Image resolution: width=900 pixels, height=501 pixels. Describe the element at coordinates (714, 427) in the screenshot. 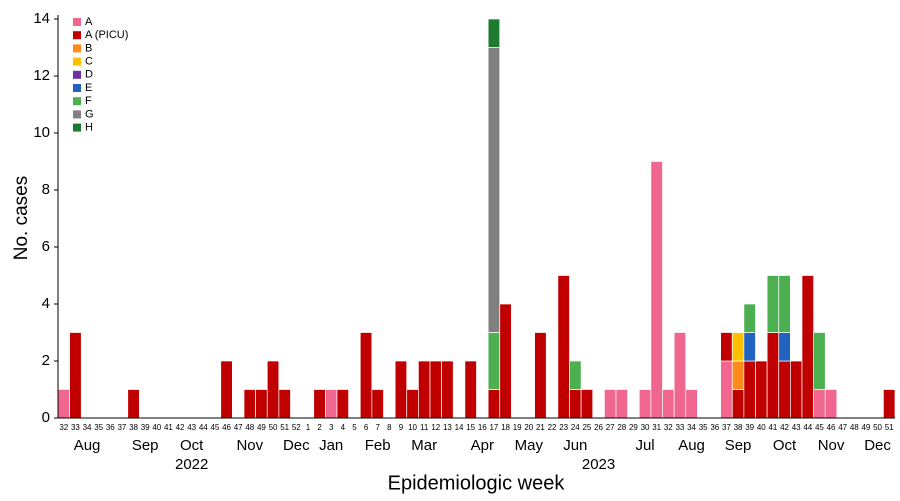

I see `x-tick-label: 36` at that location.